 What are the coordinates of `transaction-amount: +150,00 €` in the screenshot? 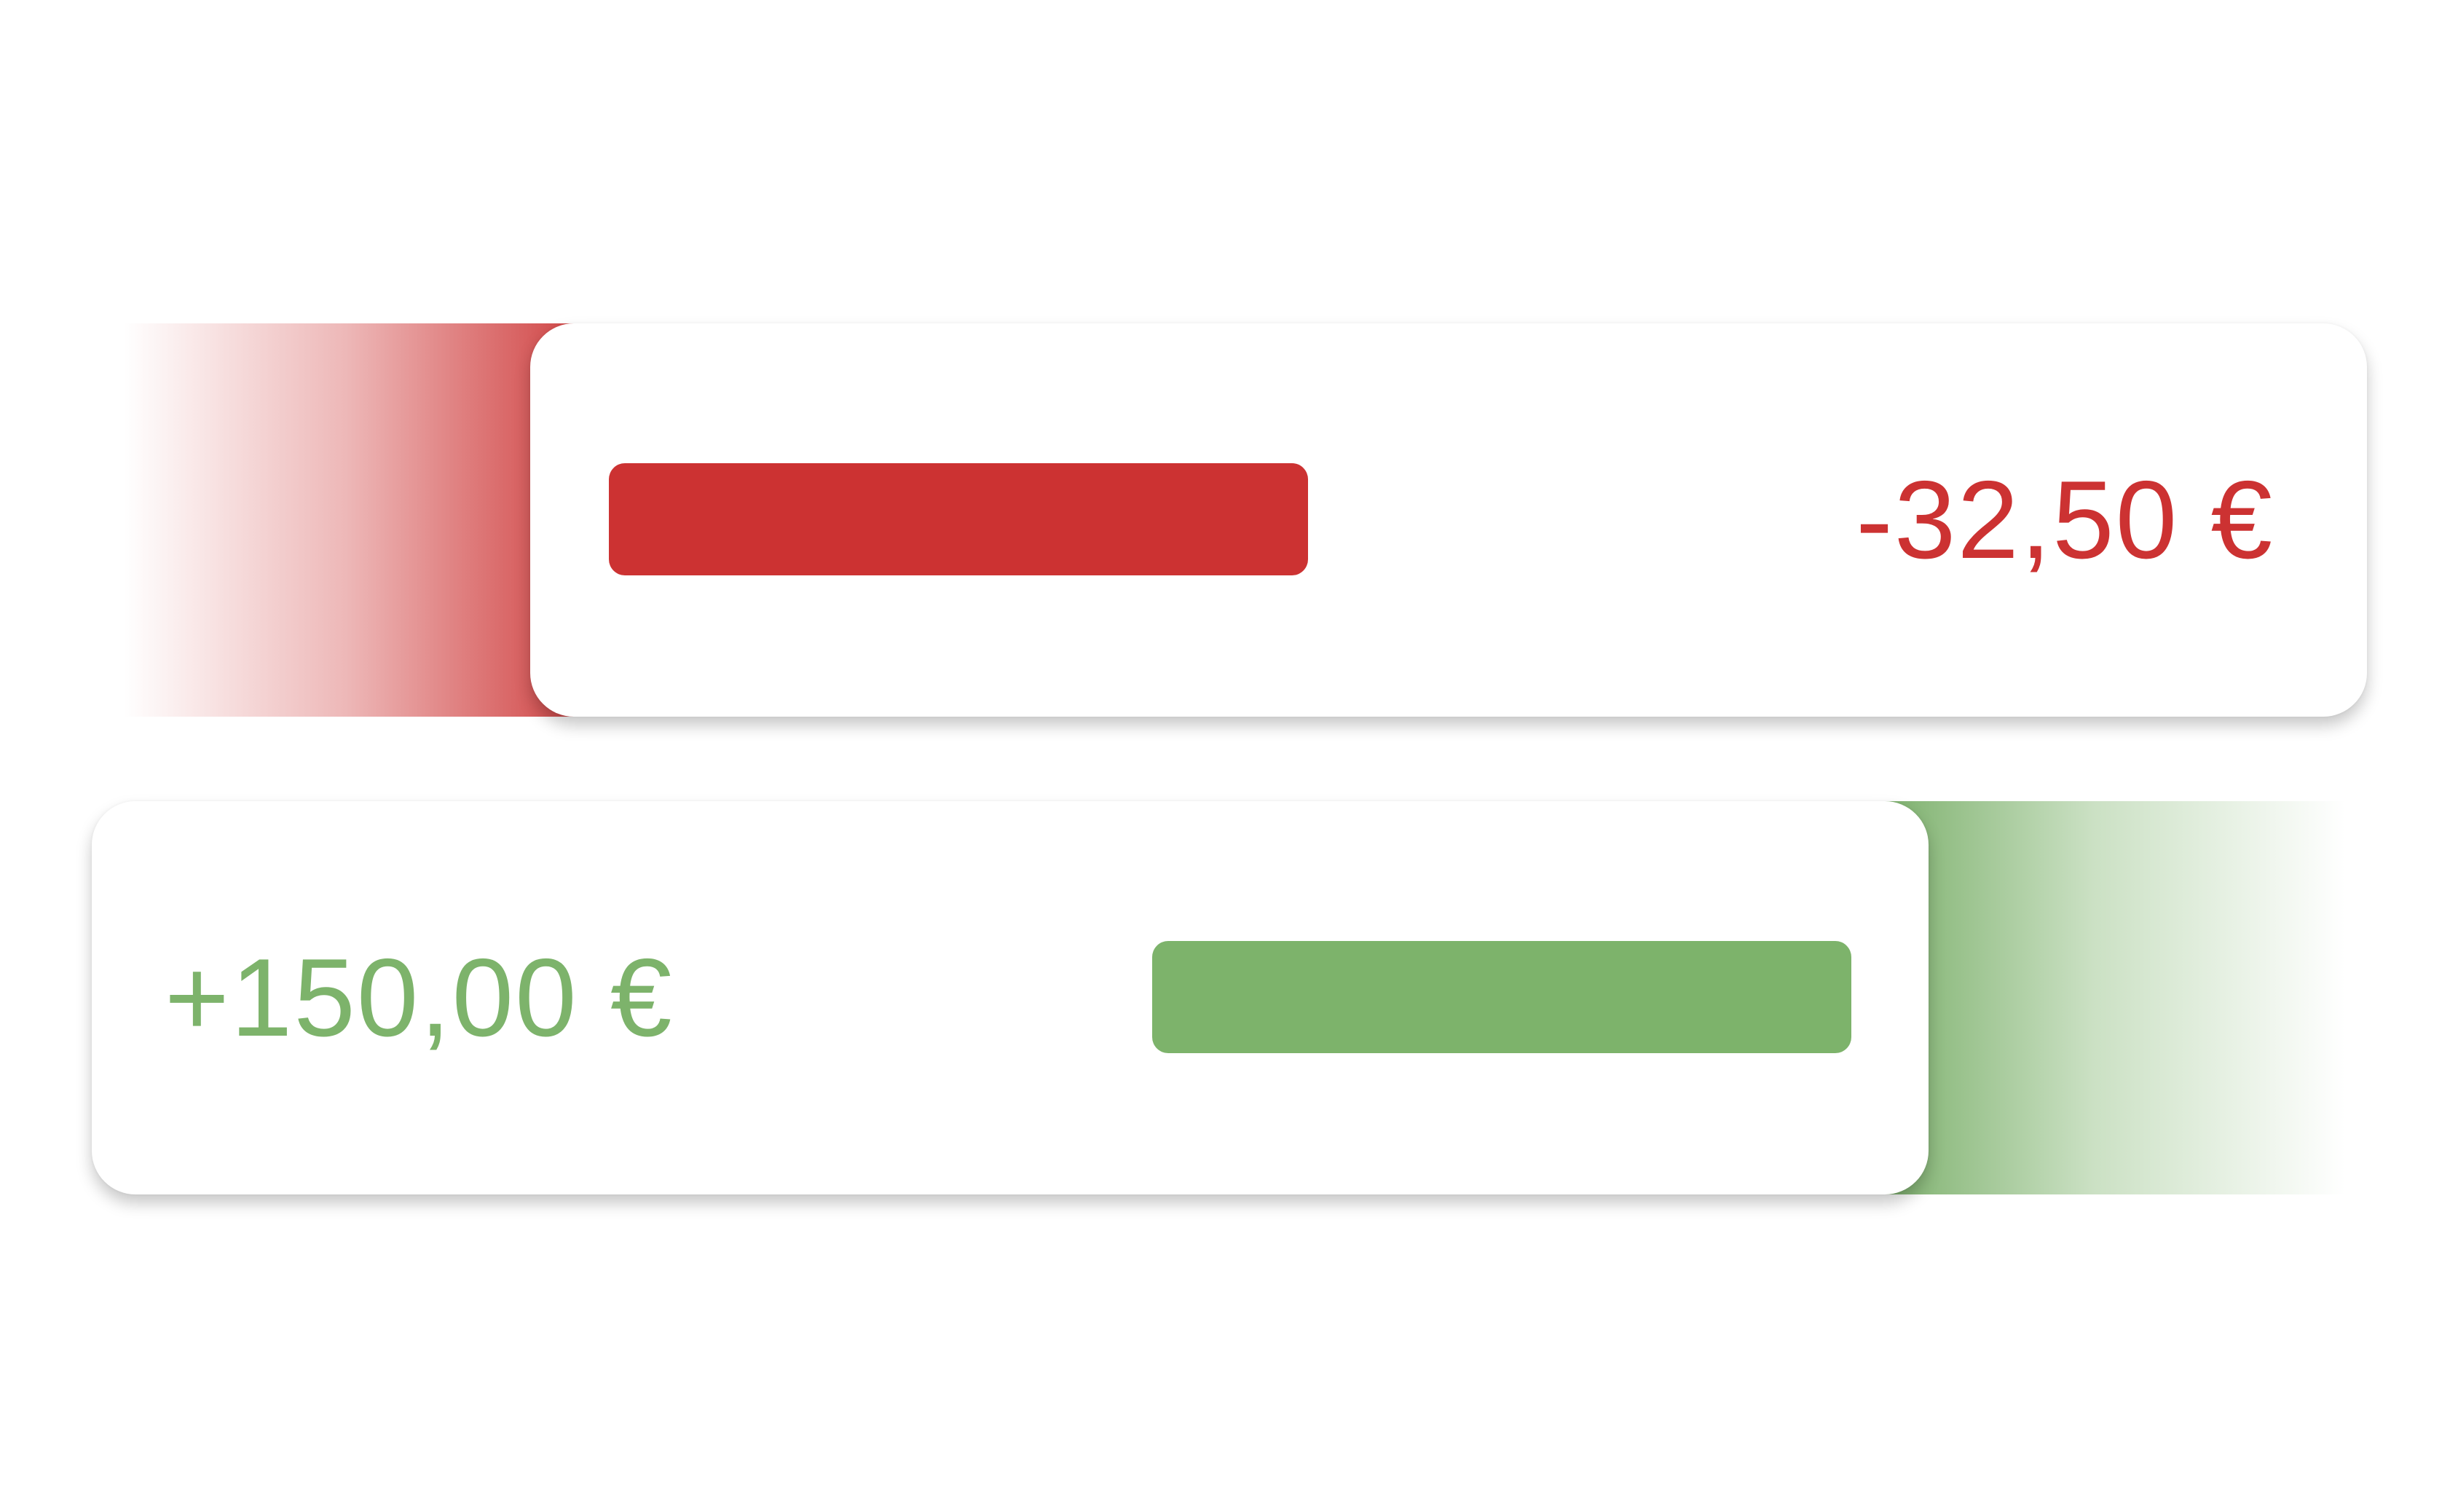 It's located at (419, 998).